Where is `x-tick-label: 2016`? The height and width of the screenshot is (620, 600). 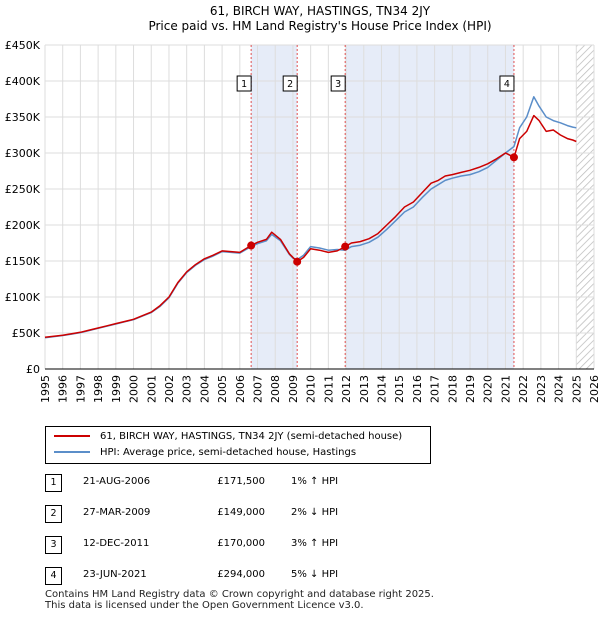
x-tick-label: 2016 is located at coordinates (417, 389).